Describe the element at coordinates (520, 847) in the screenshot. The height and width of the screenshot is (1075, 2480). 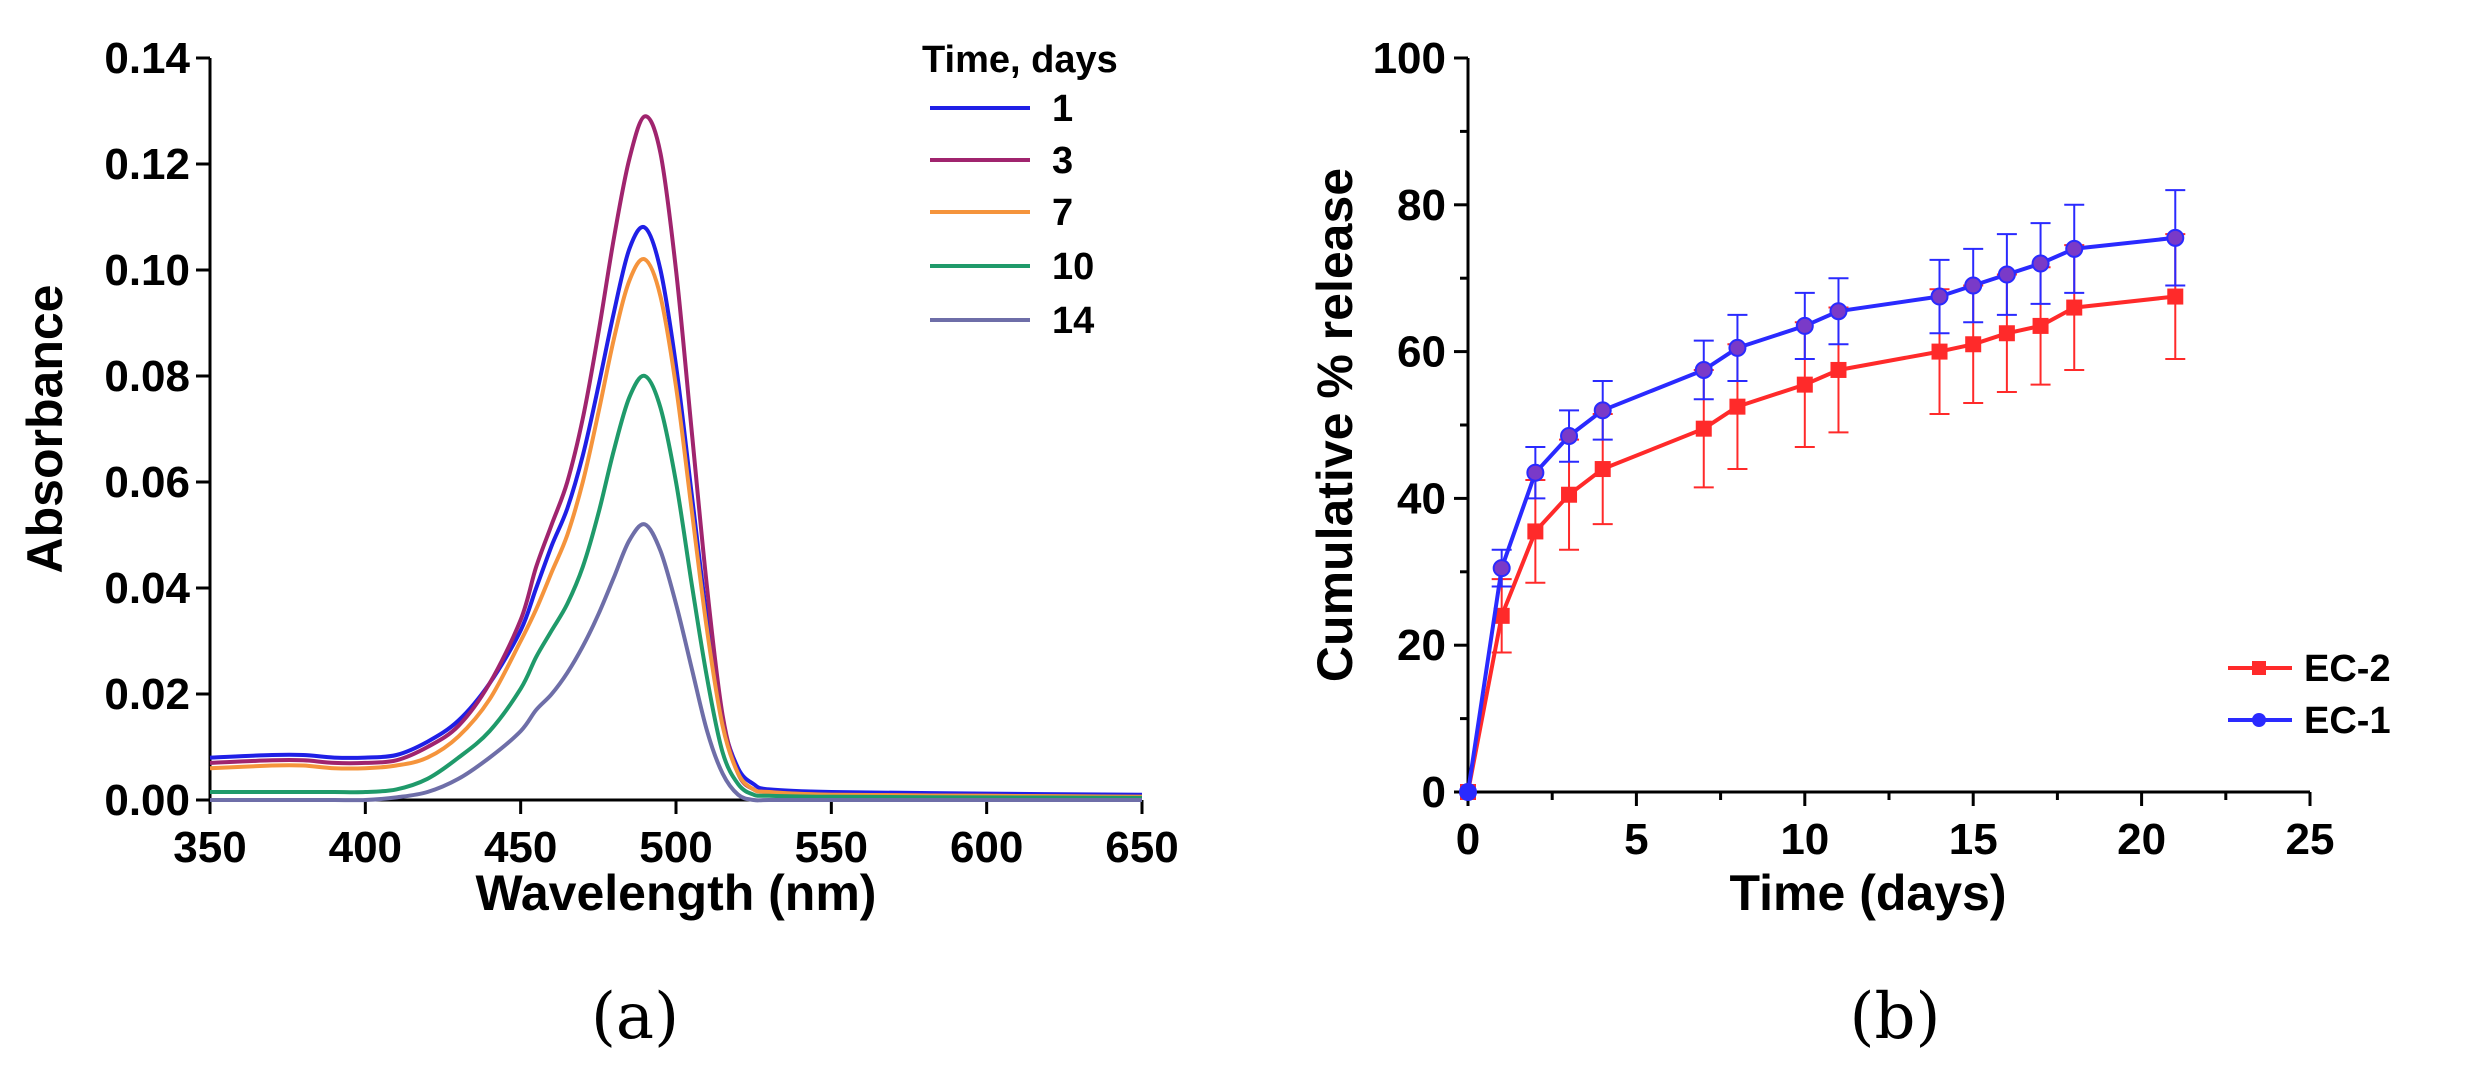
I see `x-tick-label: 450` at that location.